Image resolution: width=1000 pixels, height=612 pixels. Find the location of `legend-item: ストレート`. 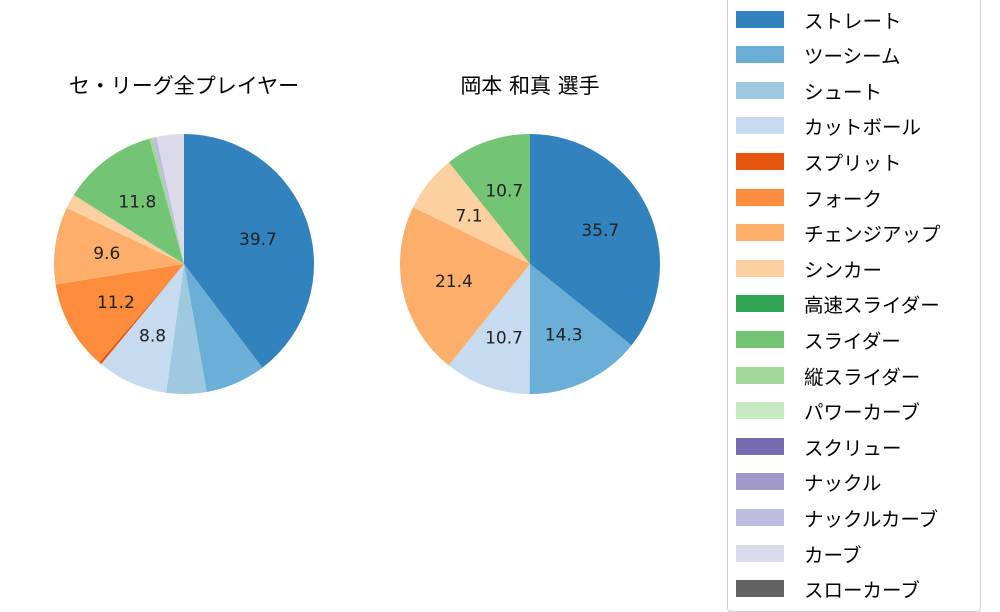

legend-item: ストレート is located at coordinates (819, 21).